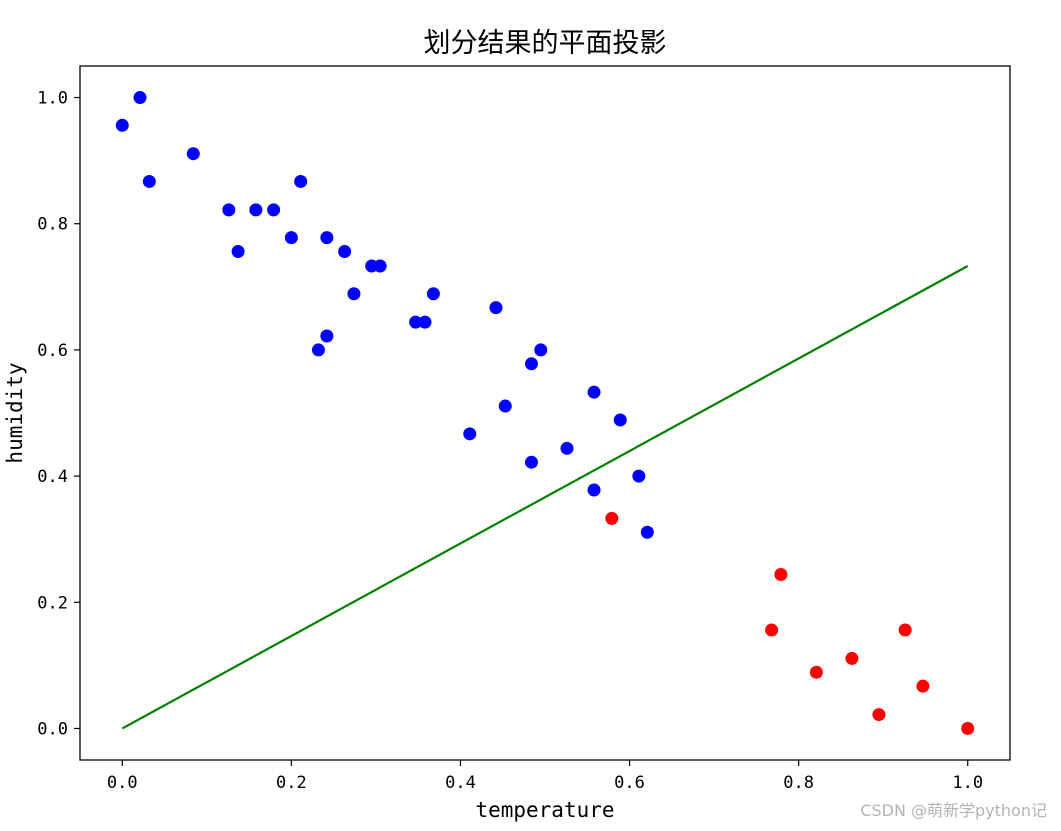  I want to click on y-tick-label: 0.0, so click(52, 729).